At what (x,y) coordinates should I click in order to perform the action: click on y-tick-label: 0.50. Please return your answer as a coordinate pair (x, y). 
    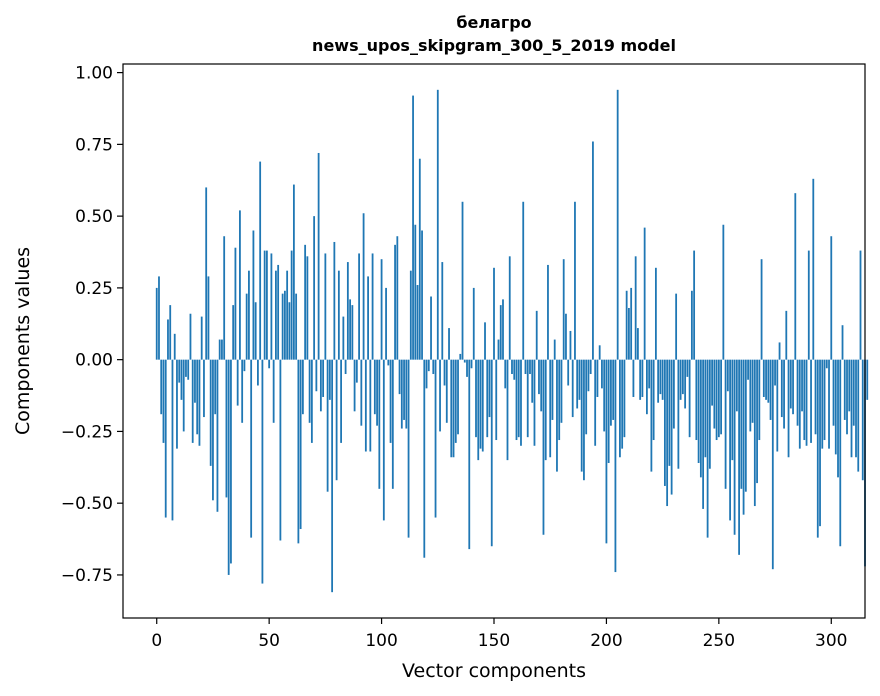
    Looking at the image, I should click on (94, 217).